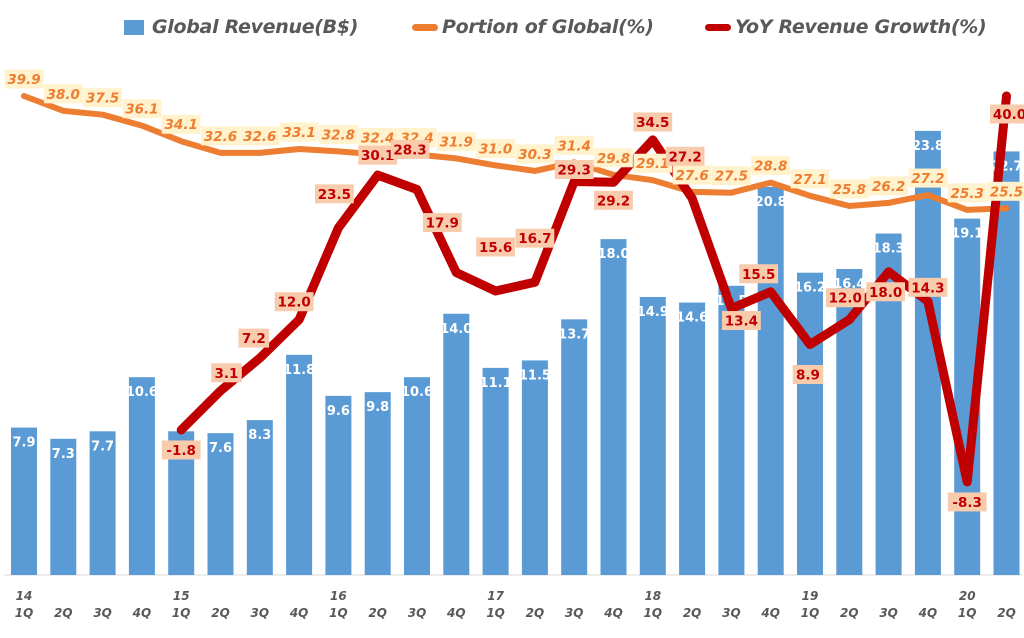 The height and width of the screenshot is (638, 1024). What do you see at coordinates (495, 248) in the screenshot?
I see `growth-data-label: 15.6` at bounding box center [495, 248].